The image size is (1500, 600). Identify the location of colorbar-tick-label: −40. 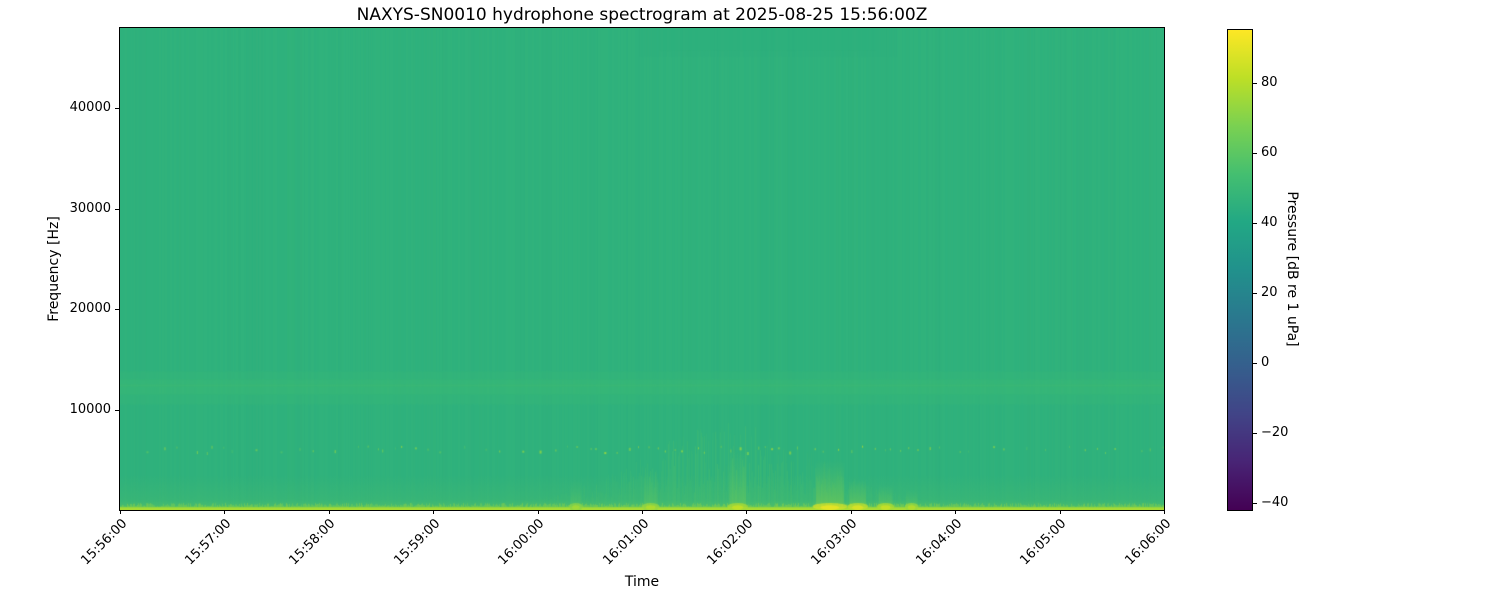
(1275, 502).